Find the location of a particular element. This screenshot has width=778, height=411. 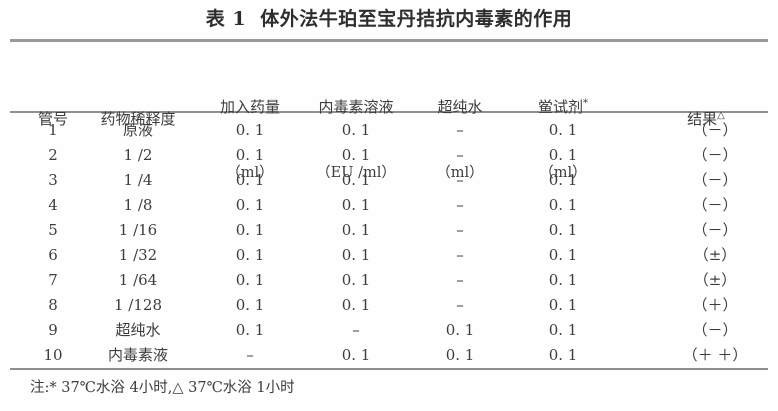

cell-tube: 9 is located at coordinates (53, 330).